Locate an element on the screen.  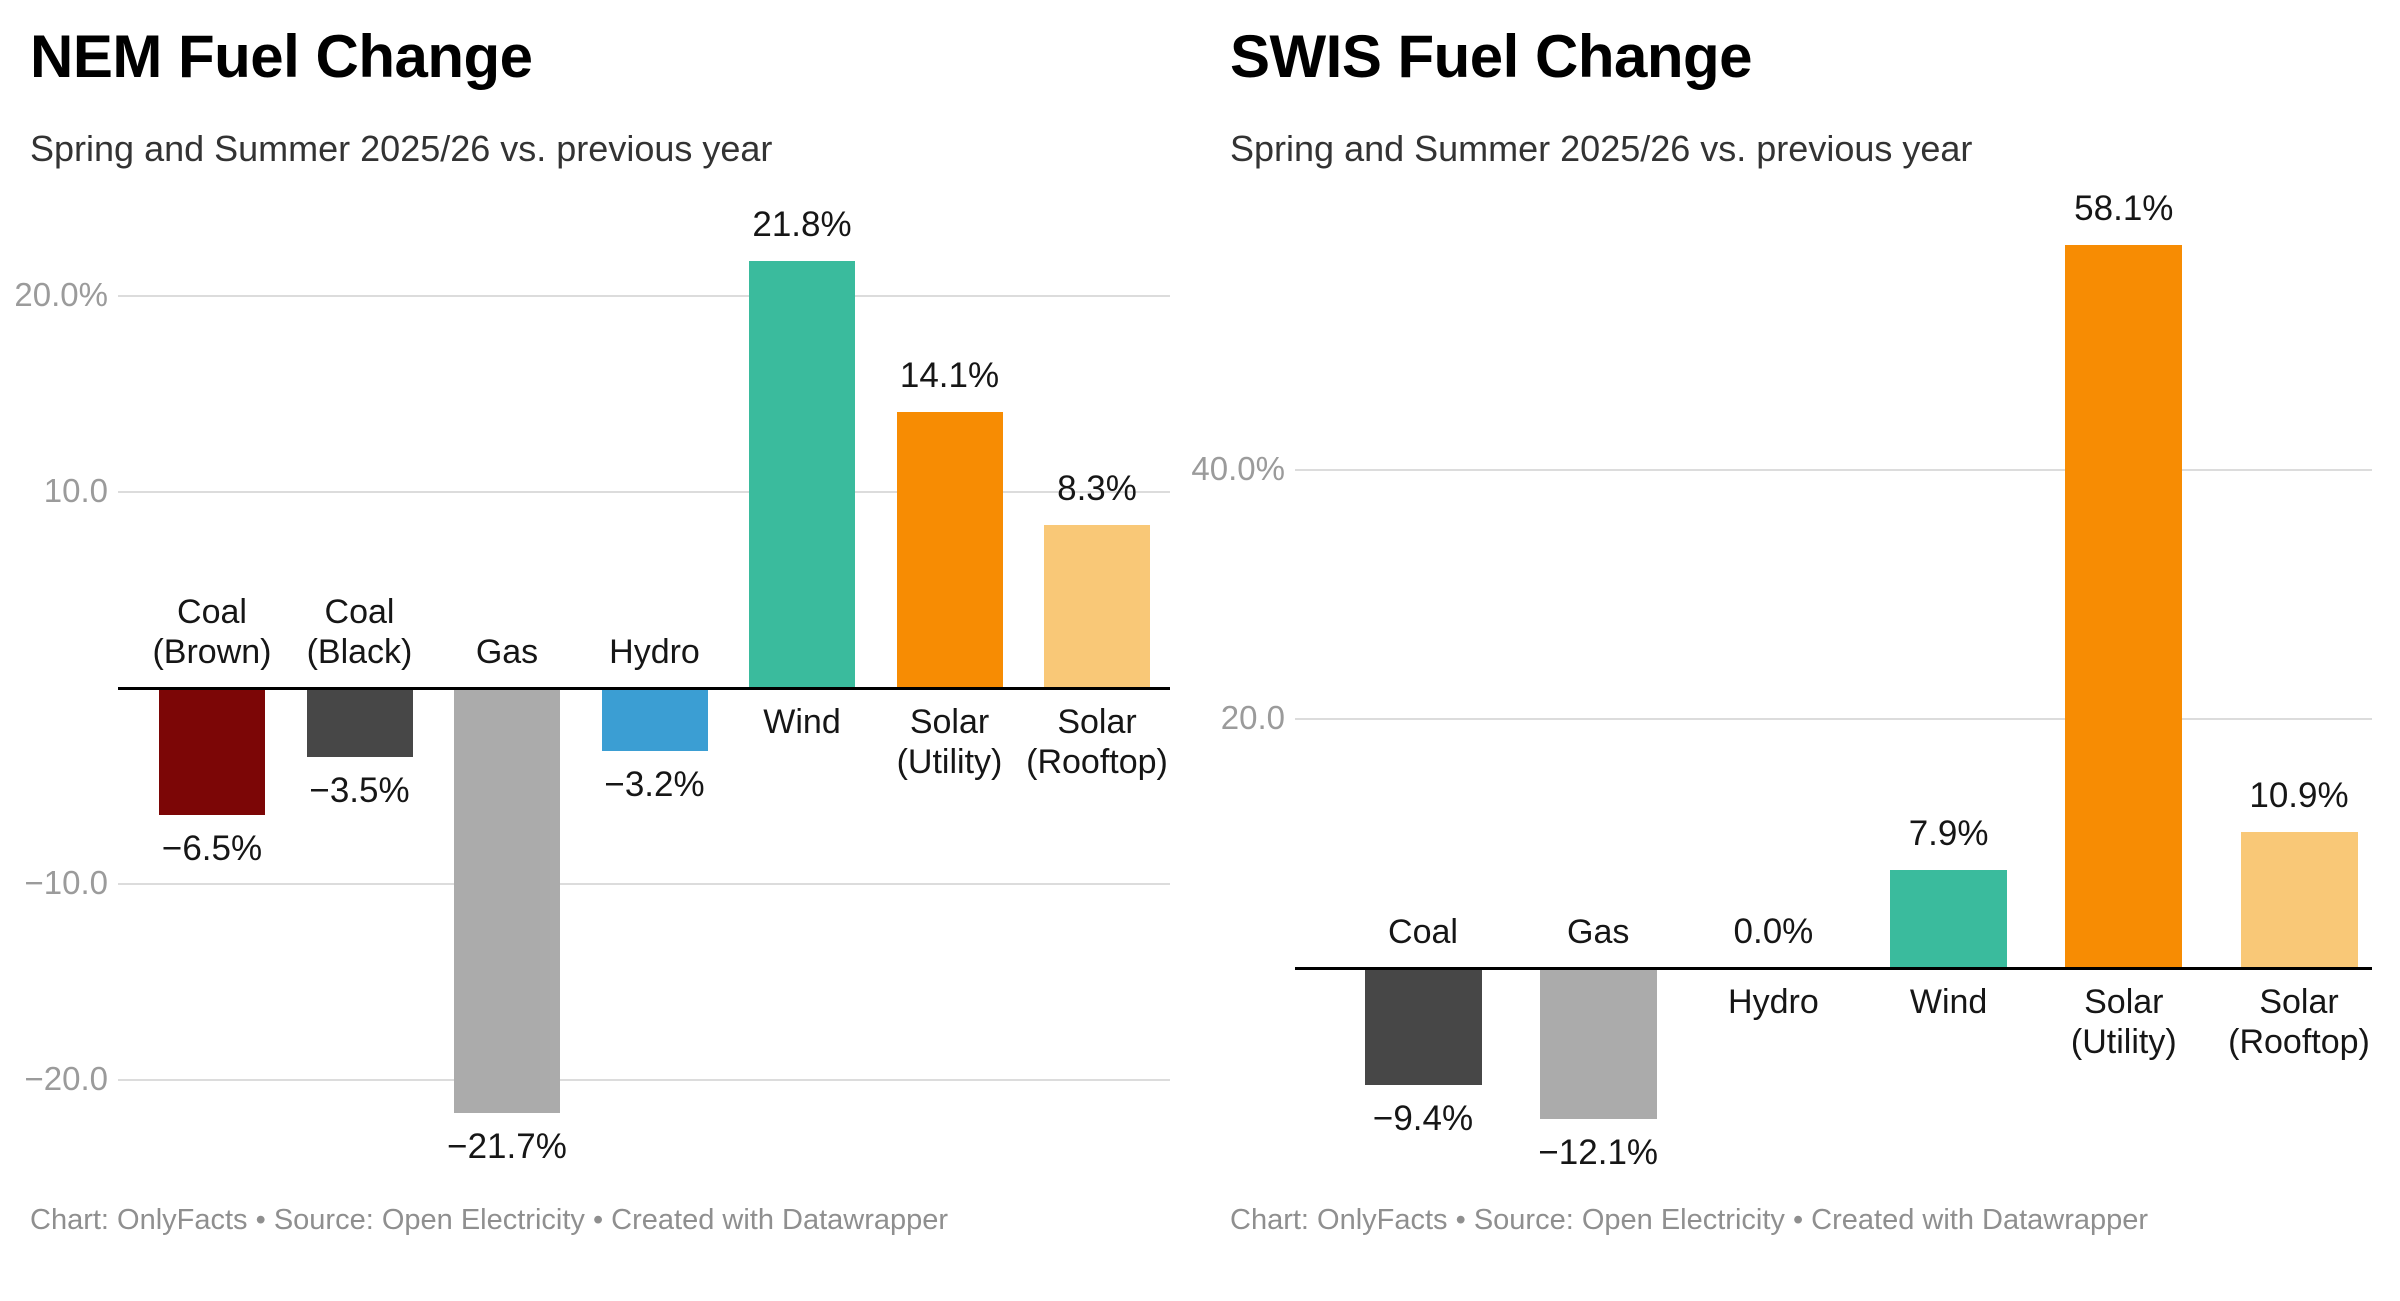
swis-bar-wind is located at coordinates (1949, 918).